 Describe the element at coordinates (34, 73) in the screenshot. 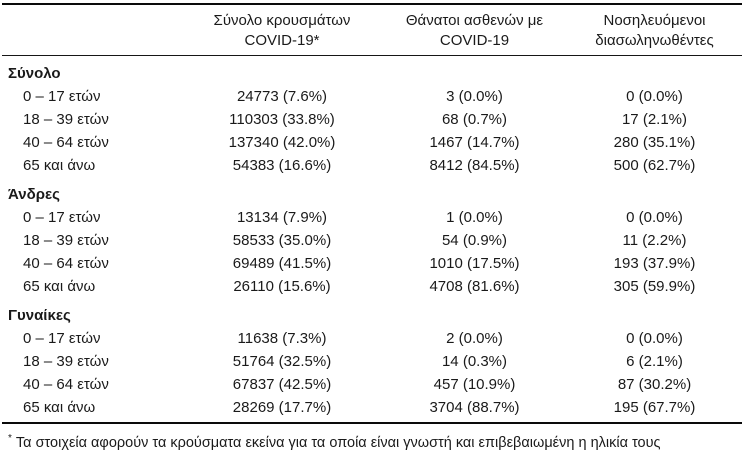

I see `group-label: Σύνολο` at that location.